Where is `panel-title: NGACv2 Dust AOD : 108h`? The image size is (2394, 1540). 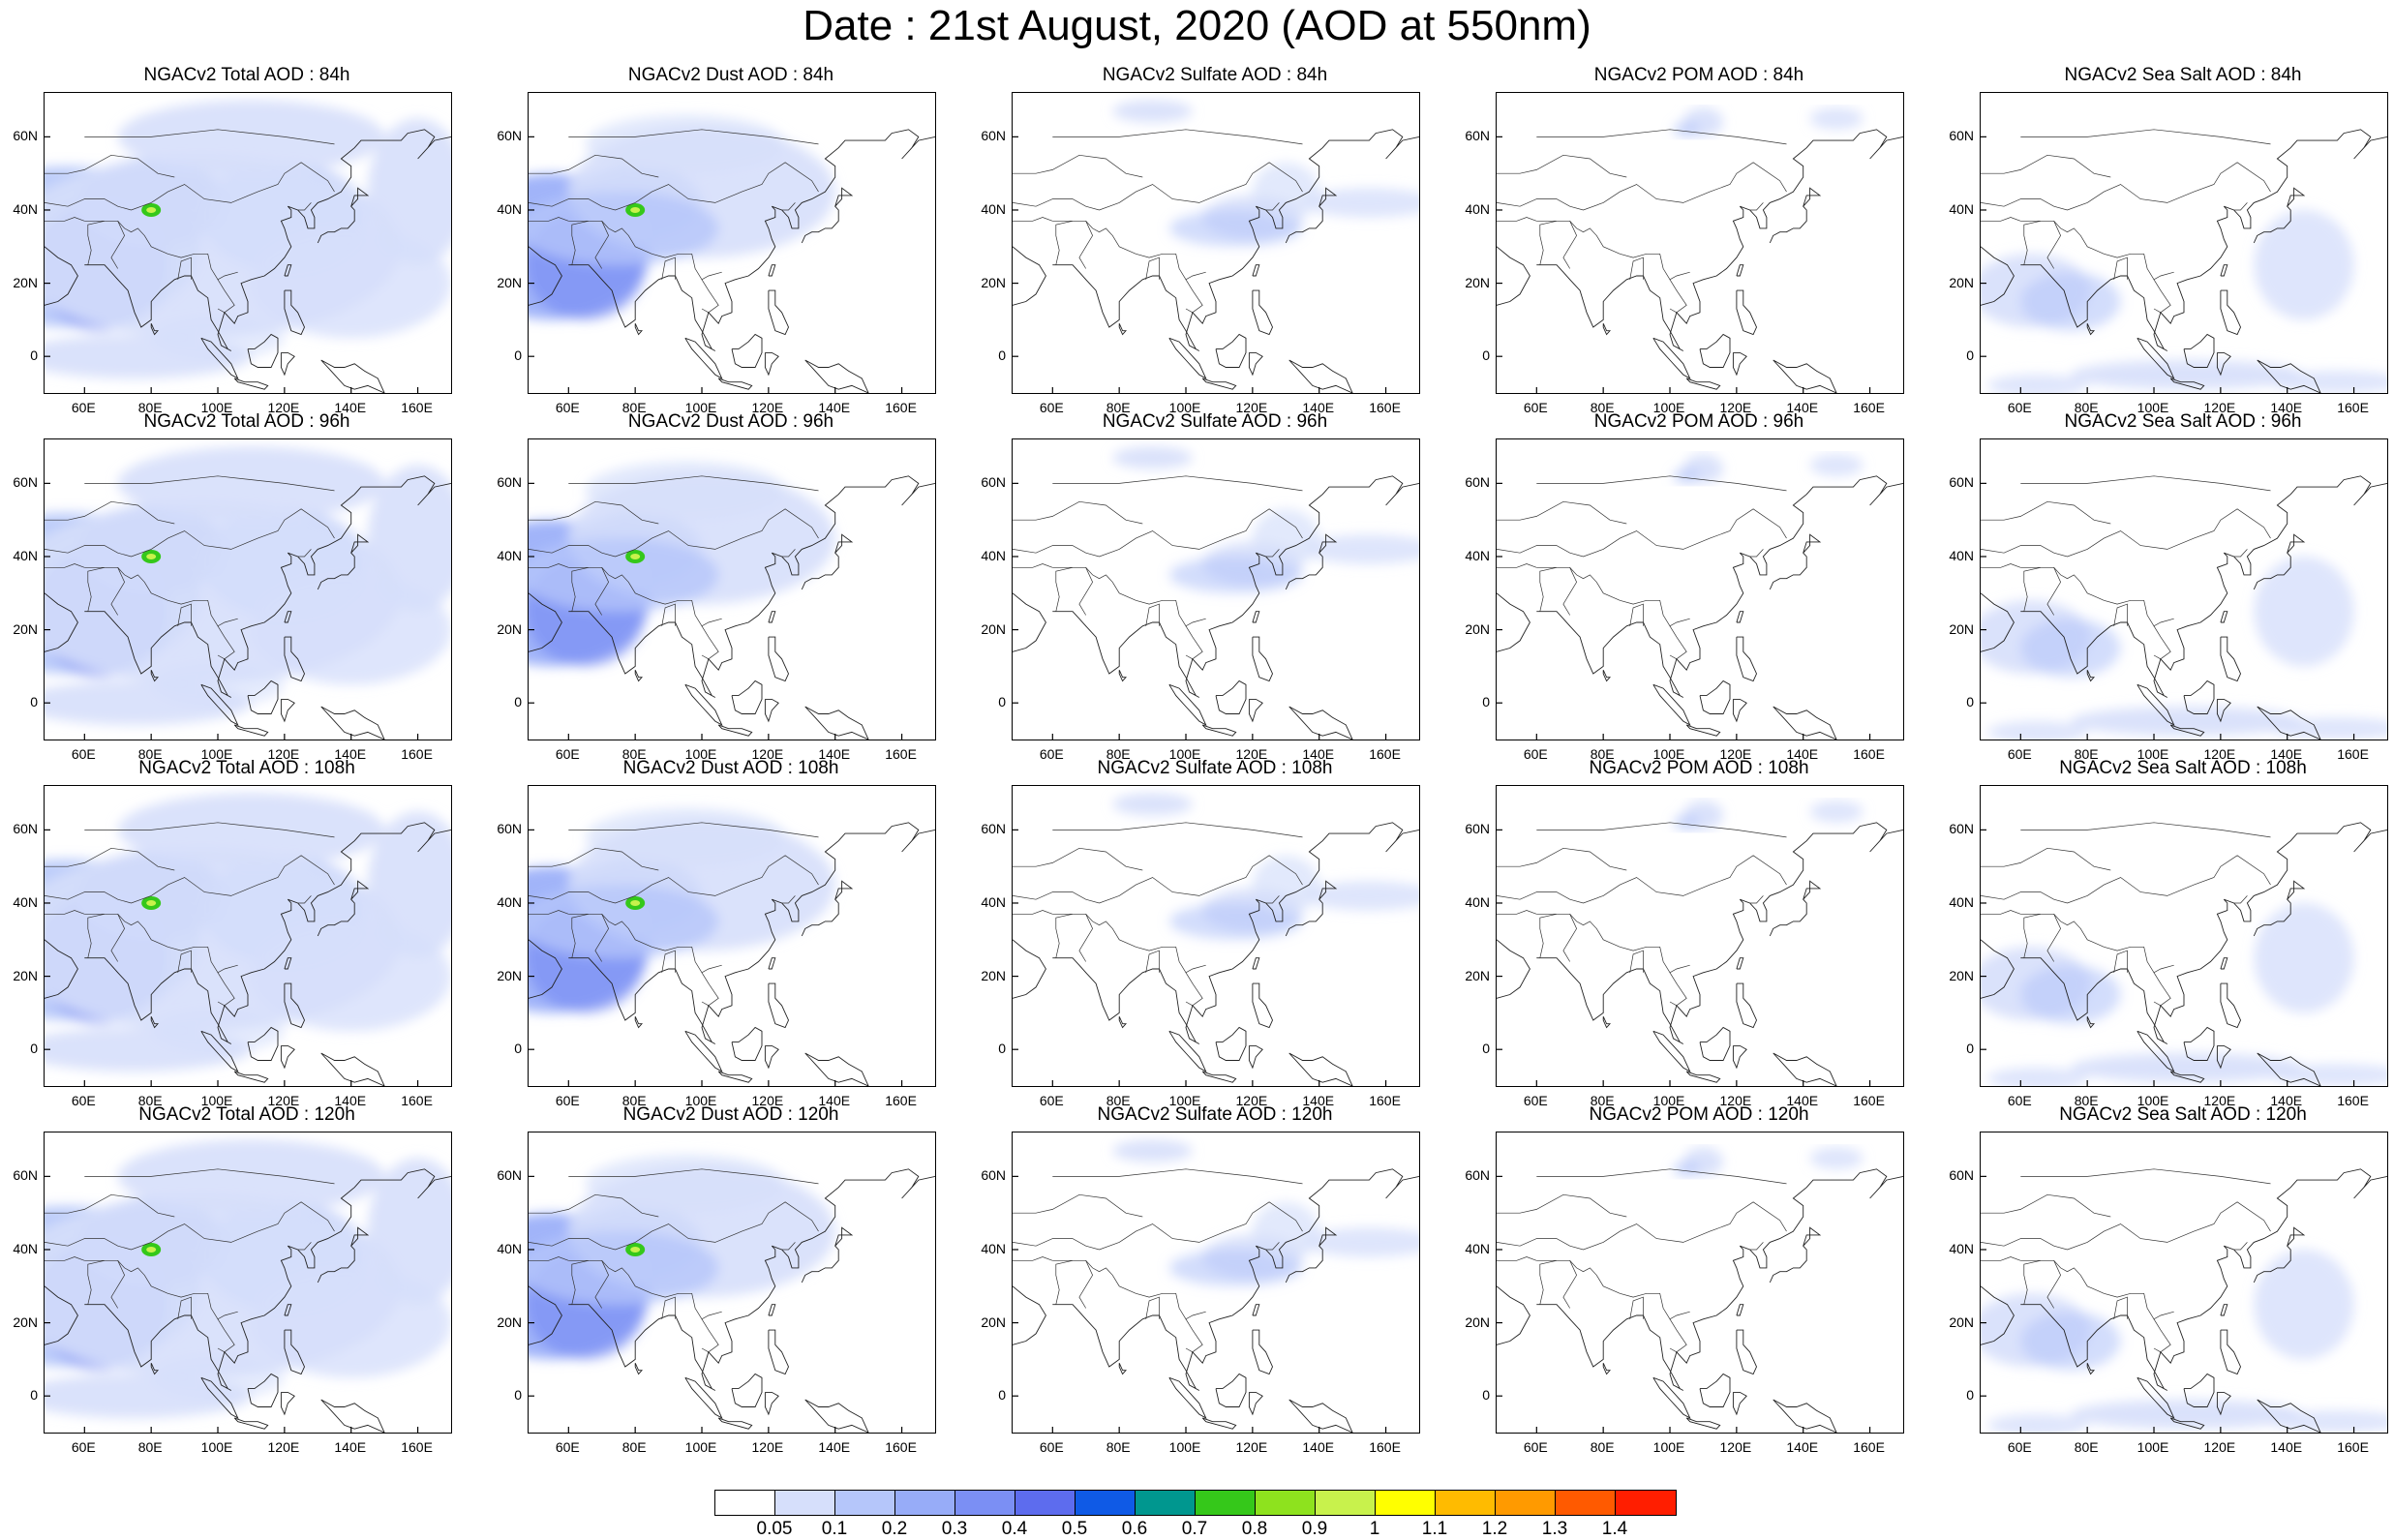 panel-title: NGACv2 Dust AOD : 108h is located at coordinates (731, 768).